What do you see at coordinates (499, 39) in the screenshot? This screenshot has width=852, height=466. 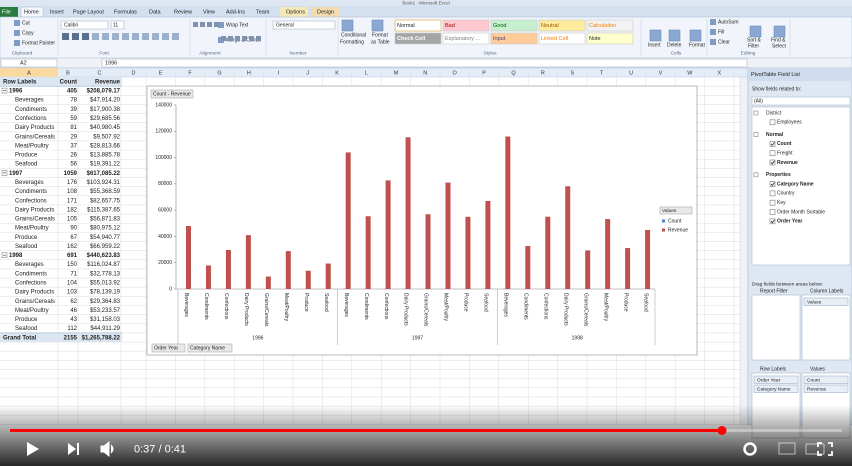 I see `cell-style-label: Input` at bounding box center [499, 39].